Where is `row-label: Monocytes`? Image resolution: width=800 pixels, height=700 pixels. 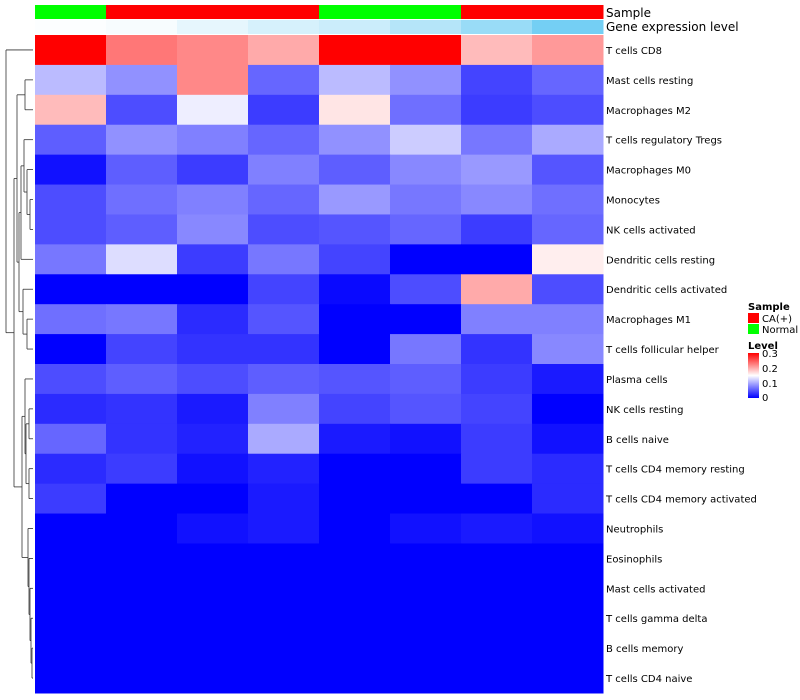 row-label: Monocytes is located at coordinates (633, 201).